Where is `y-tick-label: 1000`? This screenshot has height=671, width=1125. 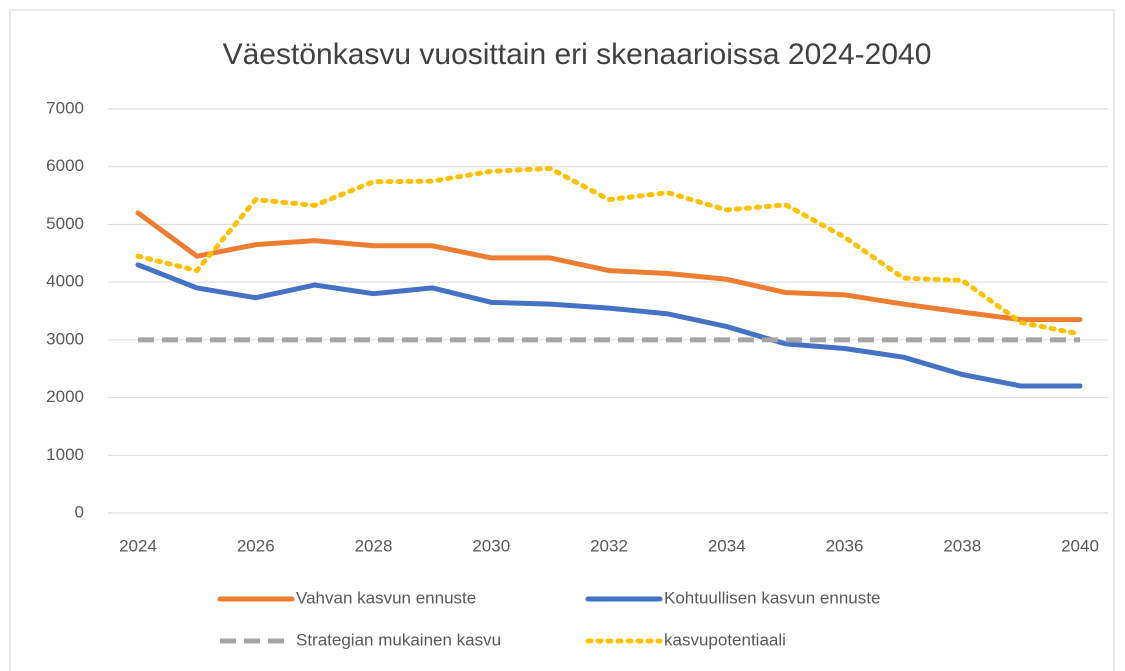
y-tick-label: 1000 is located at coordinates (65, 454).